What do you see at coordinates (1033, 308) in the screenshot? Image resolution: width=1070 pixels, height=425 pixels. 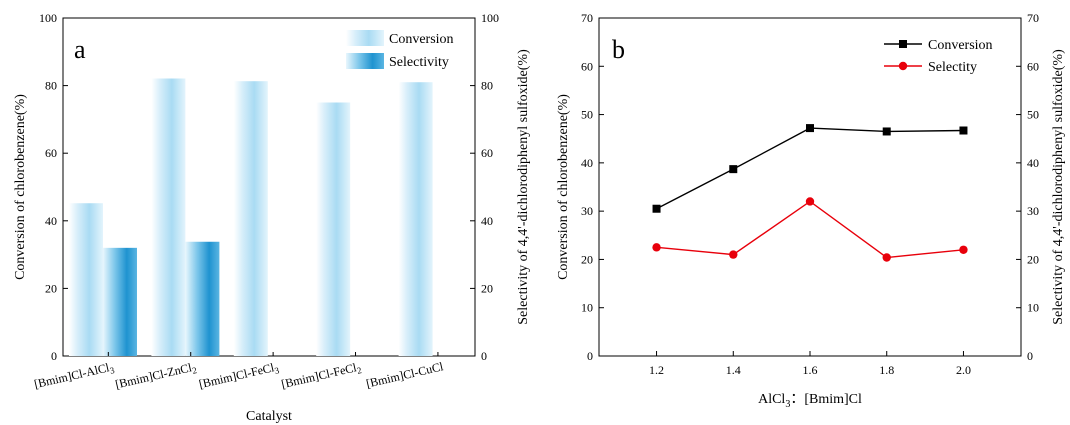 I see `panel-b-right-tick-label: 10` at bounding box center [1033, 308].